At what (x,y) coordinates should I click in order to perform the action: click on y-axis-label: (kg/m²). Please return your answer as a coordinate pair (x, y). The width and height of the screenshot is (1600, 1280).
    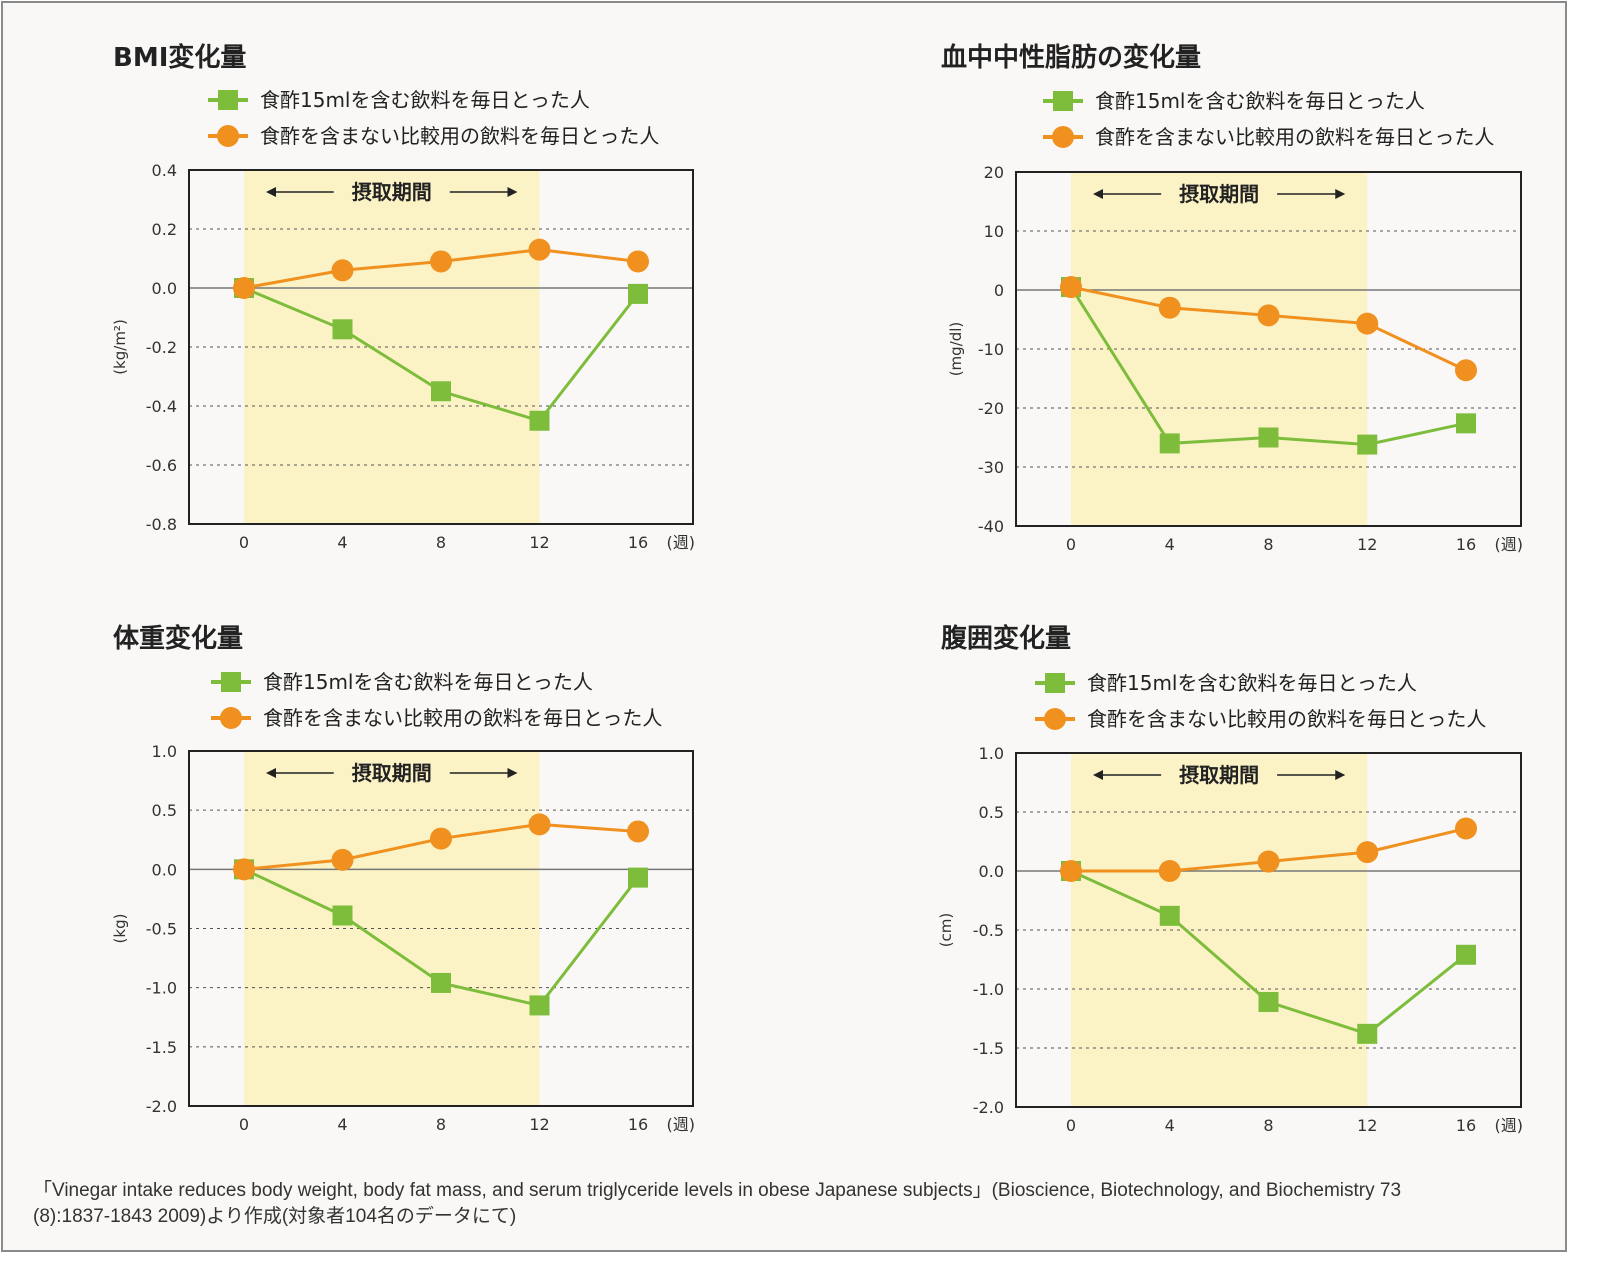
    Looking at the image, I should click on (120, 347).